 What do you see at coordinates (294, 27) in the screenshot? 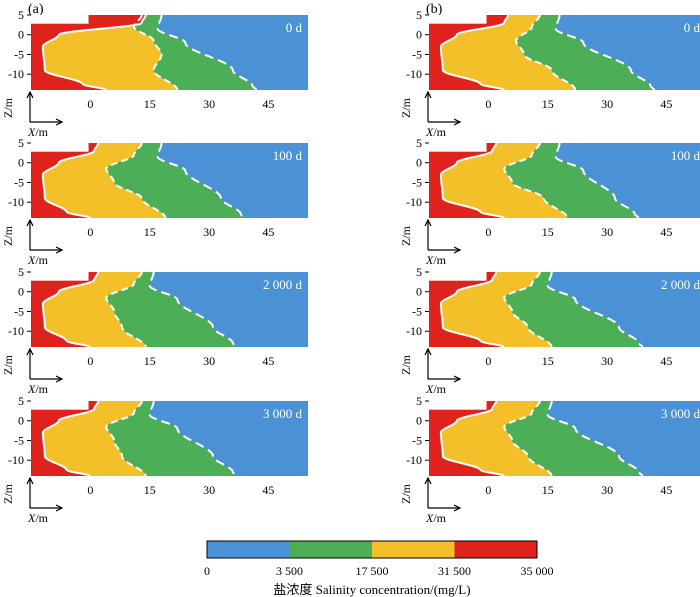
I see `time-label: 0 d` at bounding box center [294, 27].